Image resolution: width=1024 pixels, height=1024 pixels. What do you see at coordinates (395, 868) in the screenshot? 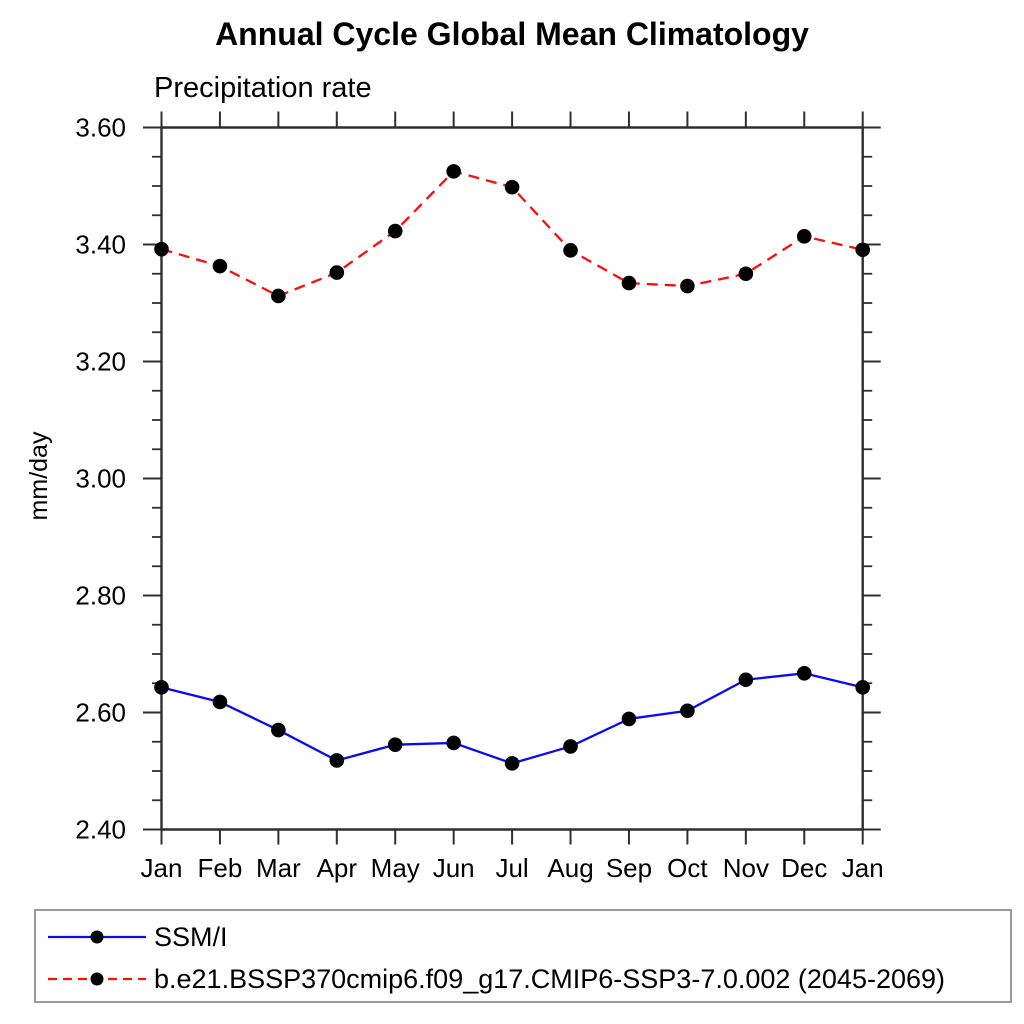
I see `x-tick-label: May` at bounding box center [395, 868].